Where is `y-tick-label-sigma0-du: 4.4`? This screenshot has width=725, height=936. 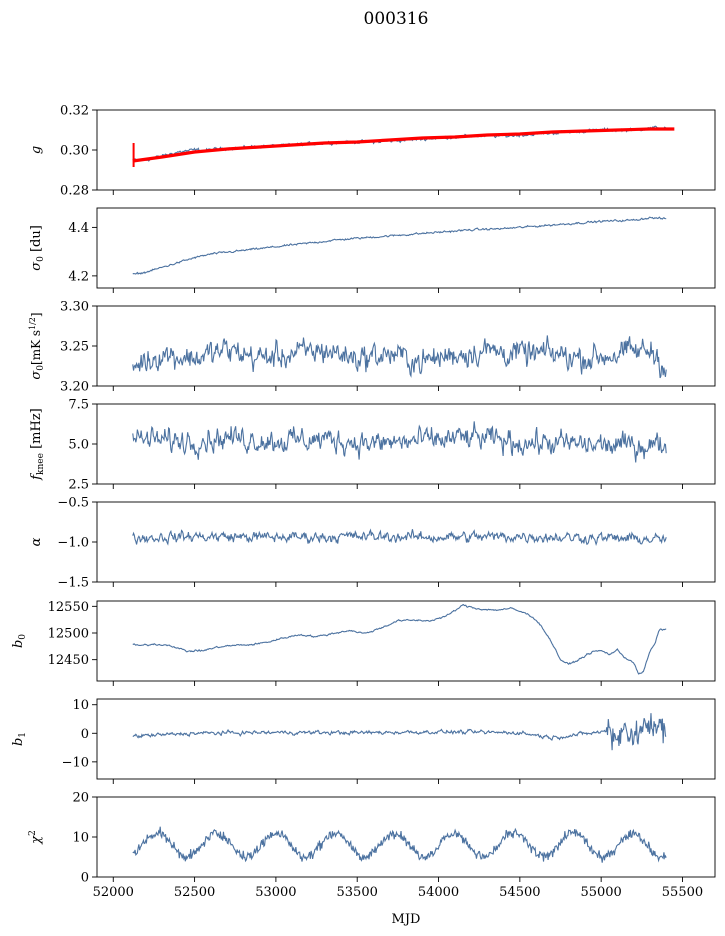
y-tick-label-sigma0-du: 4.4 is located at coordinates (78, 228).